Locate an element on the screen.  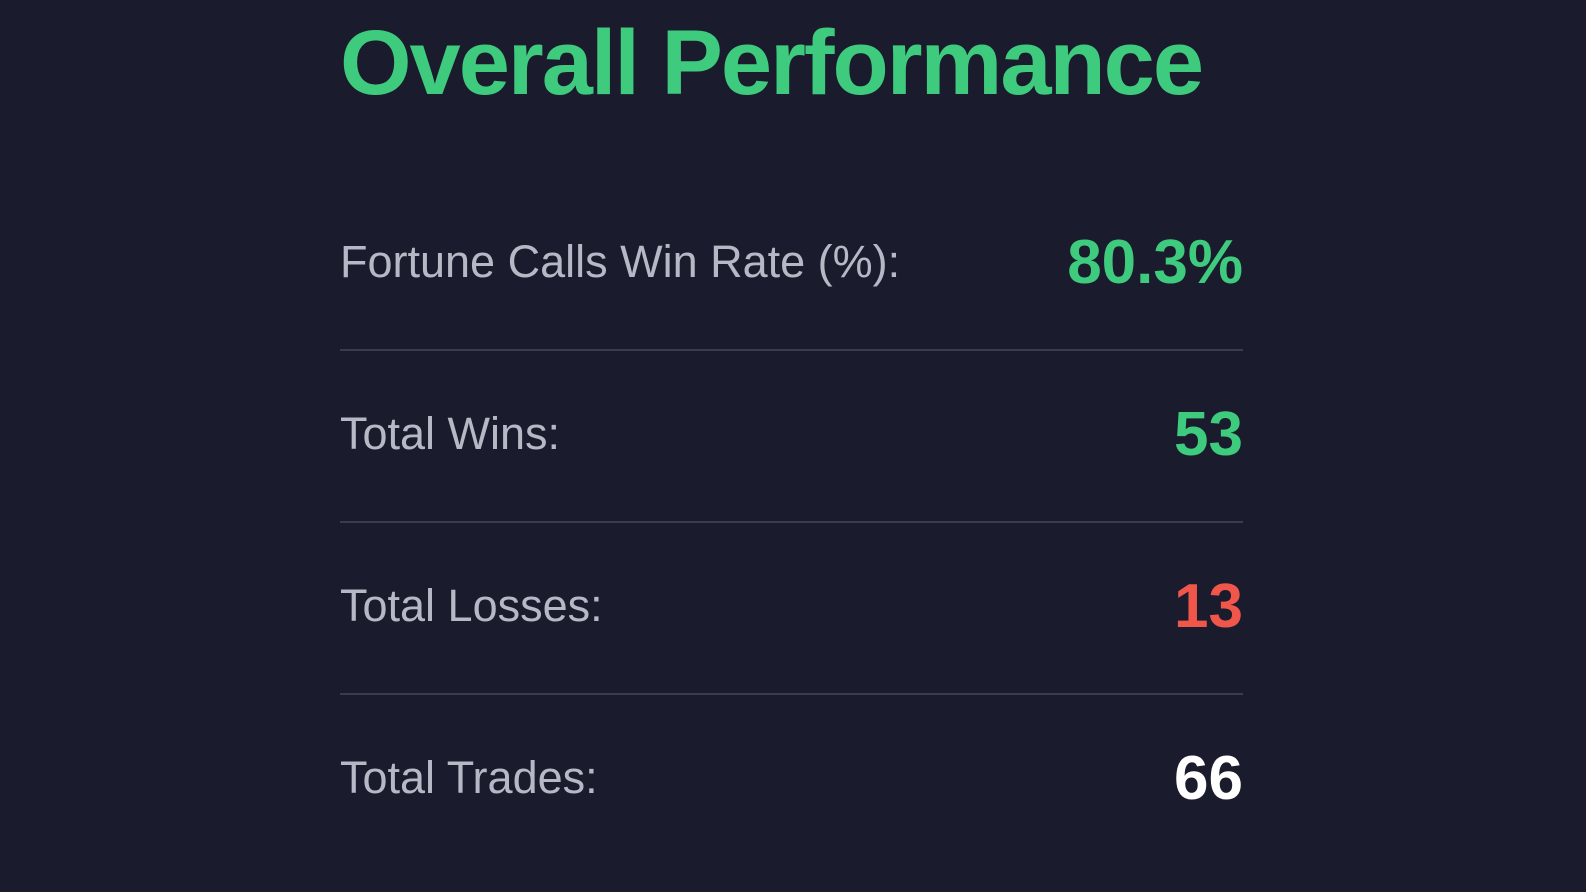
stat-value: 80.3% is located at coordinates (1155, 262).